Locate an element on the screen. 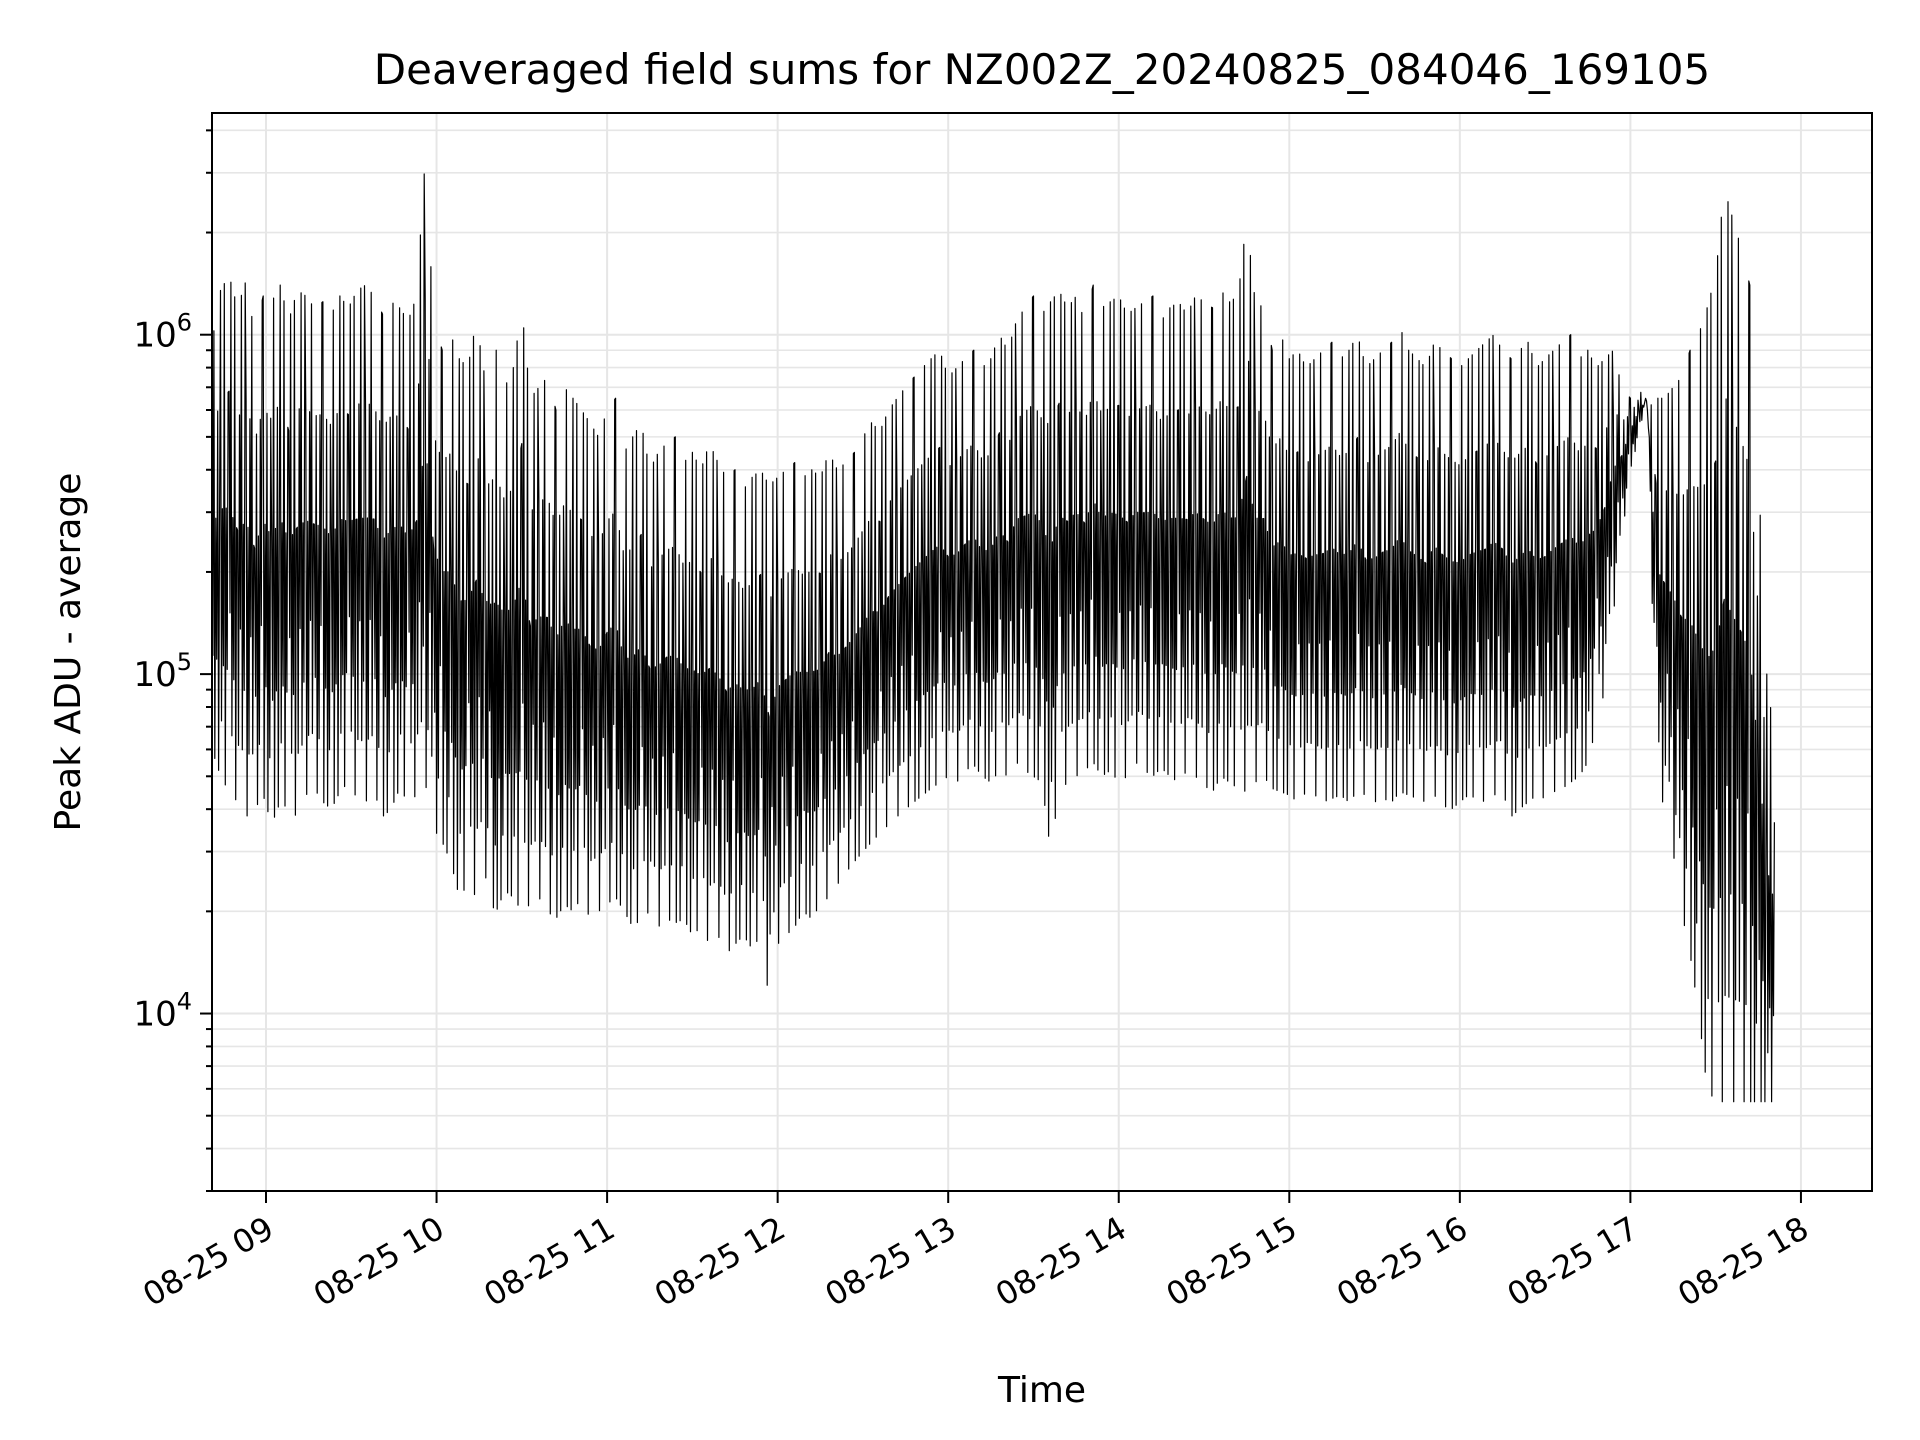  x-axis-label: Time is located at coordinates (1041, 1390).